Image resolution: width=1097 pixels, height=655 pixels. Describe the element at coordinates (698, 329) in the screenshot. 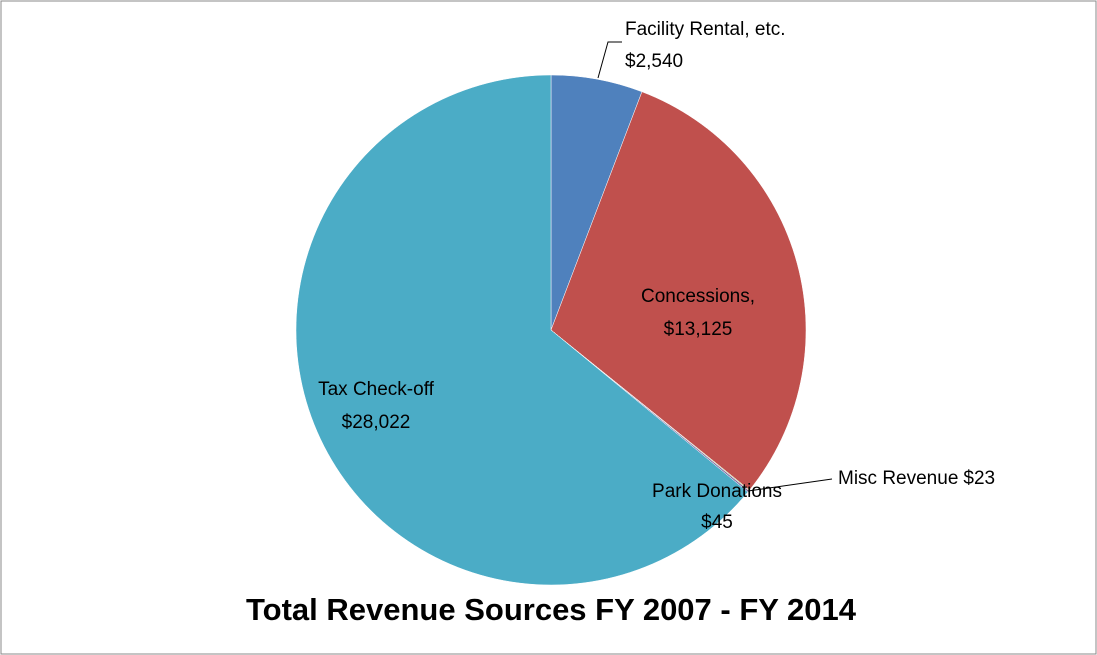

I see `value-label: $13,125` at that location.